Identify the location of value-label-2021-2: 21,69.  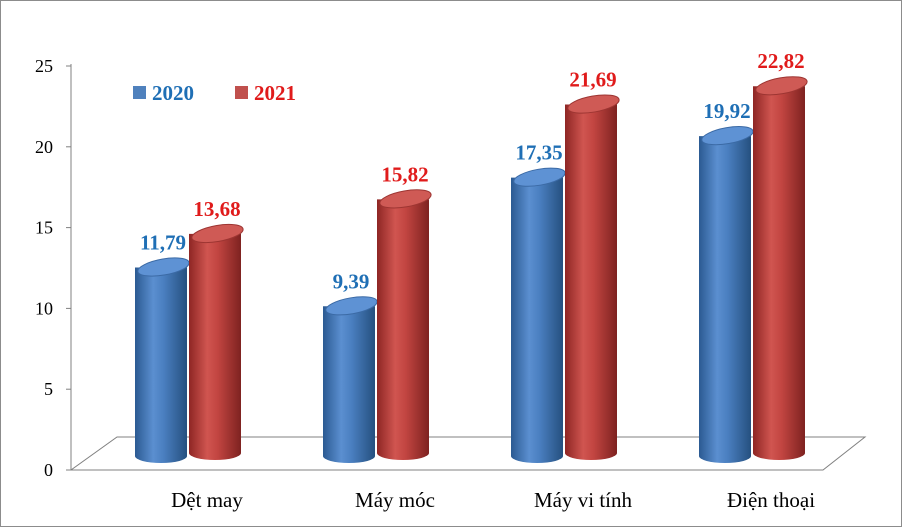
(592, 79).